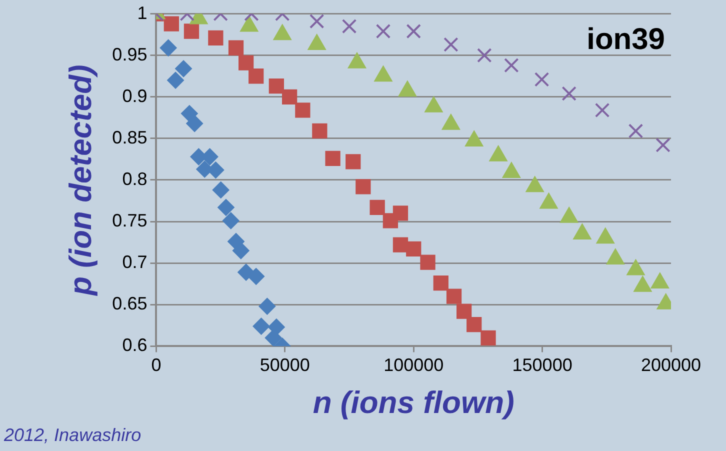 Image resolution: width=726 pixels, height=451 pixels. I want to click on x-axis-title: n (ions flown), so click(413, 402).